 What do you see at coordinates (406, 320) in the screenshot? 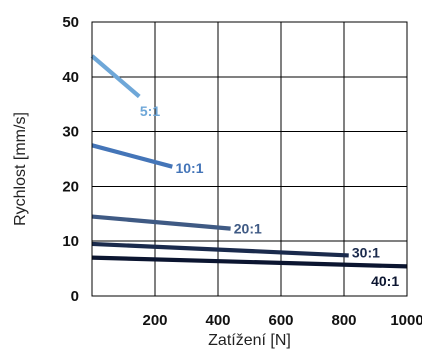
I see `x-tick-label: 1000` at bounding box center [406, 320].